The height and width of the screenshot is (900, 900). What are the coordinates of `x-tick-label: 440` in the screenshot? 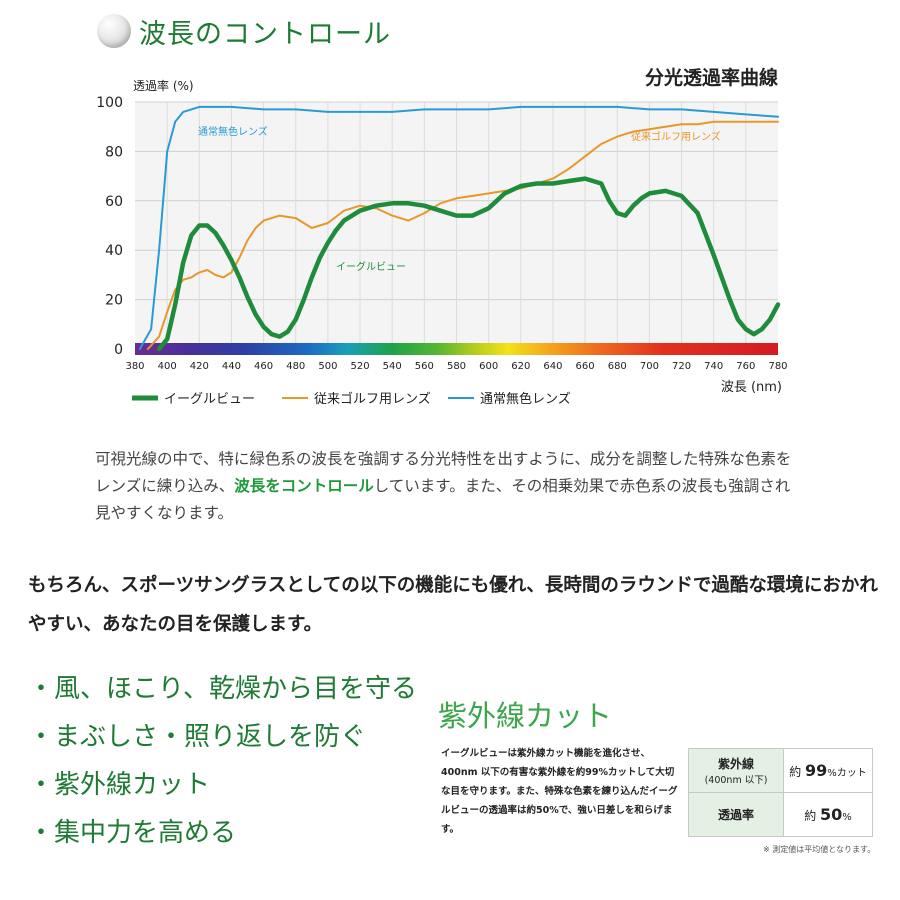 It's located at (231, 366).